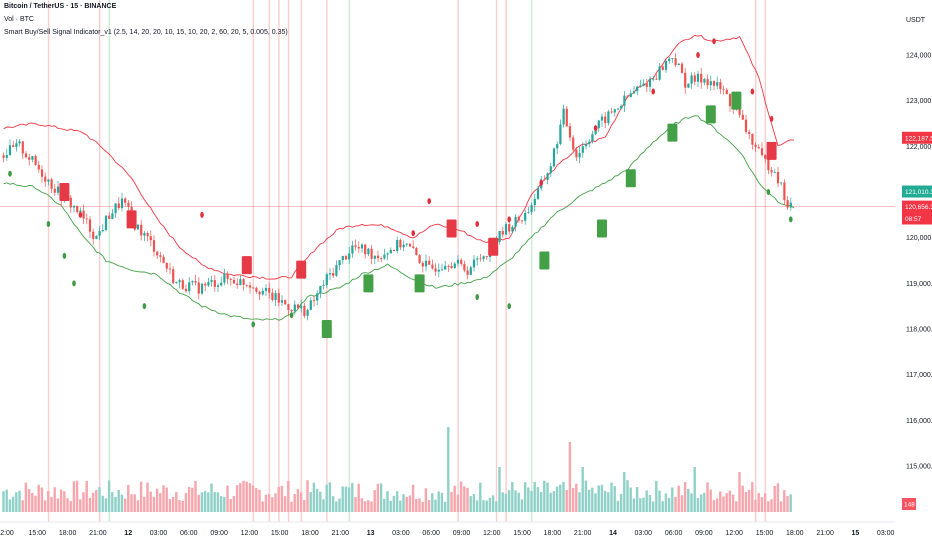  Describe the element at coordinates (60, 6) in the screenshot. I see `symbol-title: Bitcoin / TetherUS · 15 · BINANCE` at that location.